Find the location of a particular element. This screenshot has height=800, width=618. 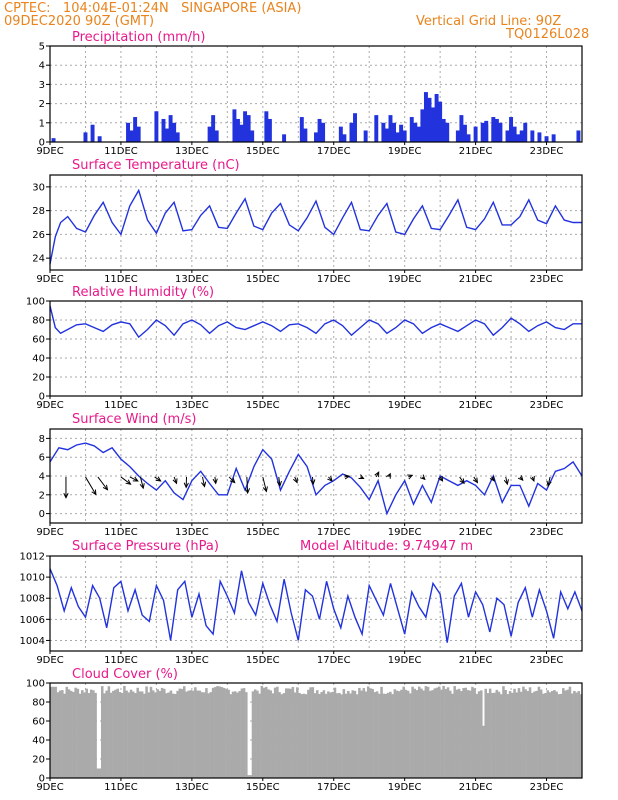

x-tick-label: 23DEC is located at coordinates (547, 279).